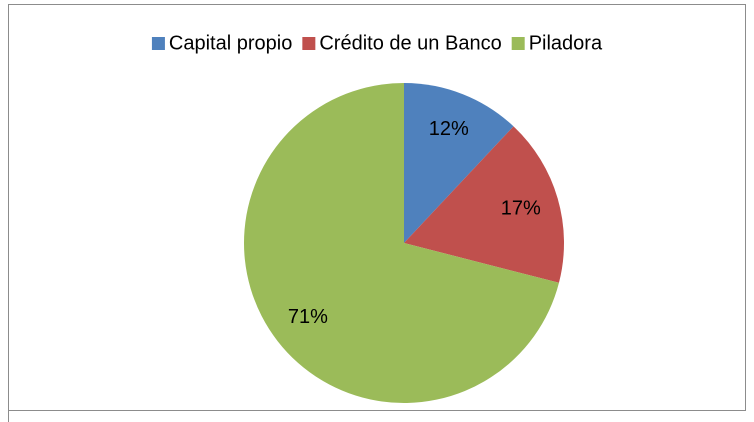 The width and height of the screenshot is (754, 422). What do you see at coordinates (308, 317) in the screenshot?
I see `data-label: 71%` at bounding box center [308, 317].